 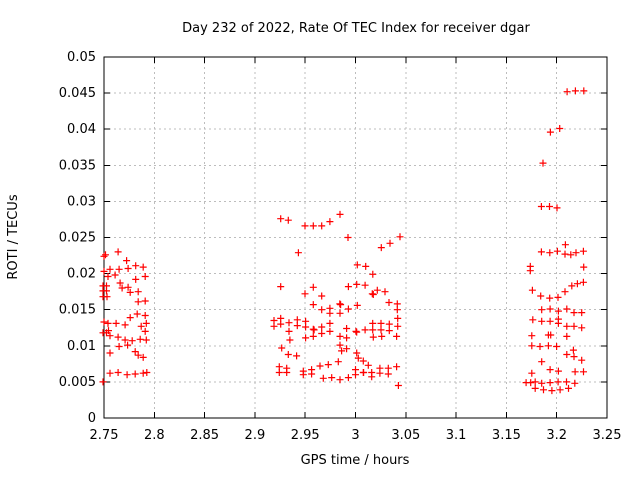 What do you see at coordinates (81, 346) in the screenshot?
I see `y-tick-label: 0.01` at bounding box center [81, 346].